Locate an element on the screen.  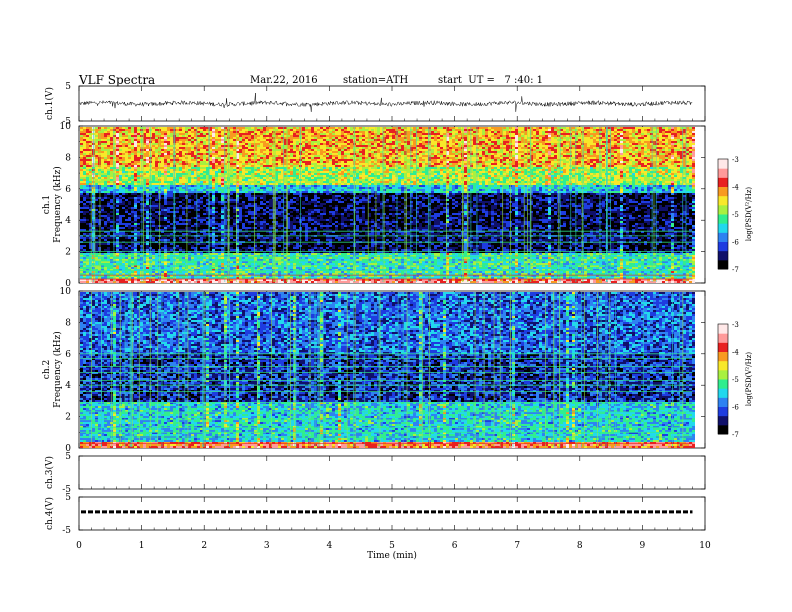
xtick-label: 9 is located at coordinates (643, 546).